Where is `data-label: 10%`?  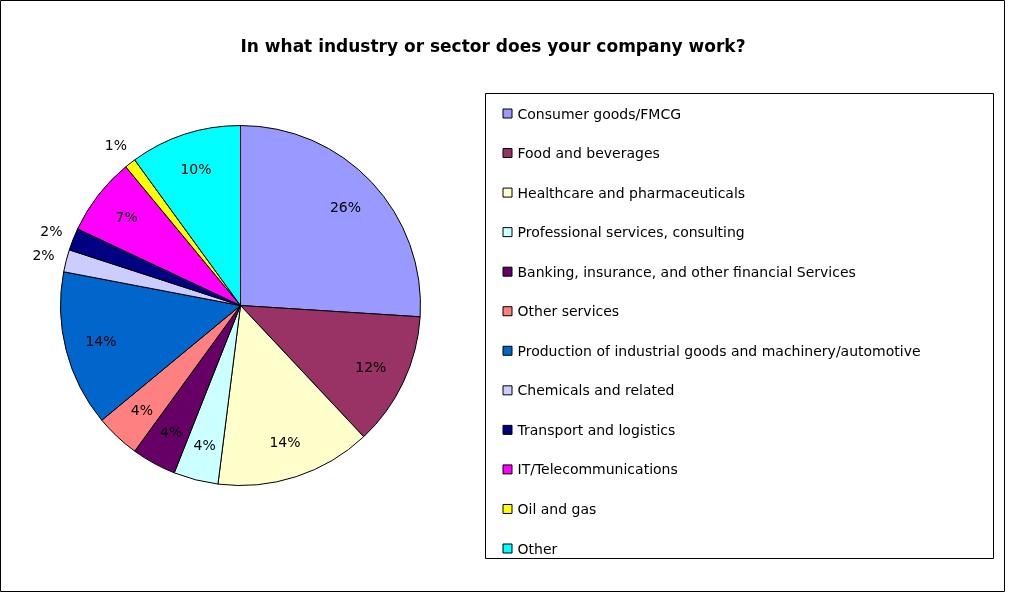
data-label: 10% is located at coordinates (196, 168).